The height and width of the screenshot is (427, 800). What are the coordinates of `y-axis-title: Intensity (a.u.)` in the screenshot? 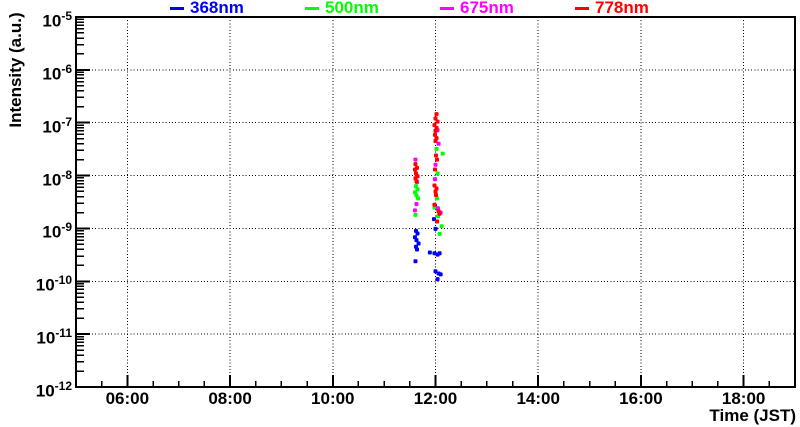 It's located at (15, 70).